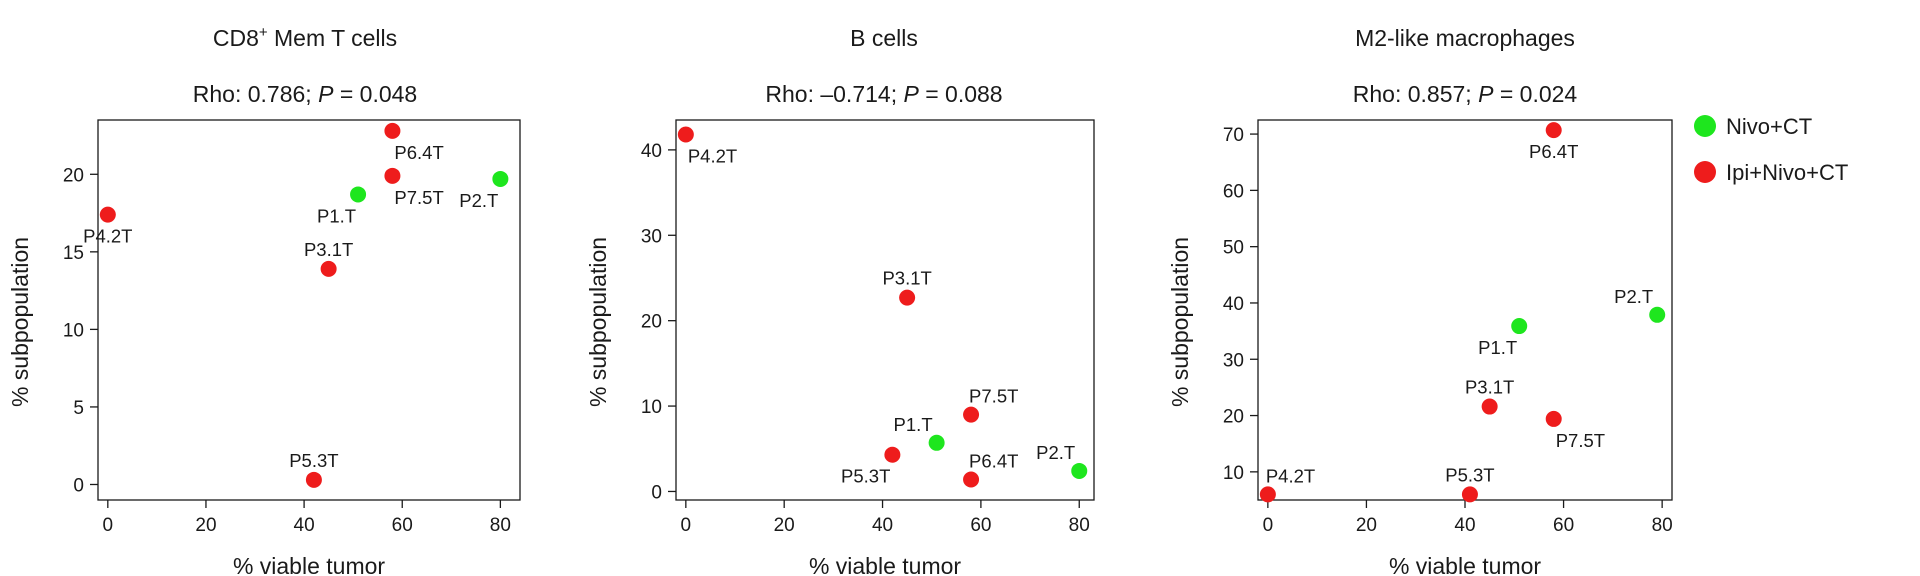 Image resolution: width=1920 pixels, height=576 pixels. I want to click on chart-title: B cells, so click(884, 38).